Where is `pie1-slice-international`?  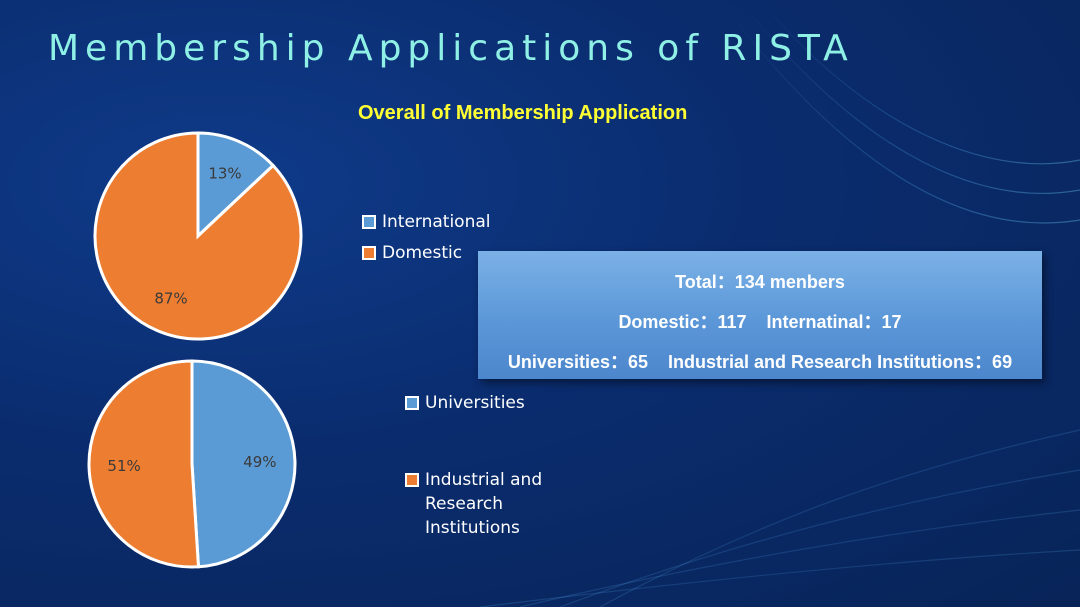 pie1-slice-international is located at coordinates (236, 185).